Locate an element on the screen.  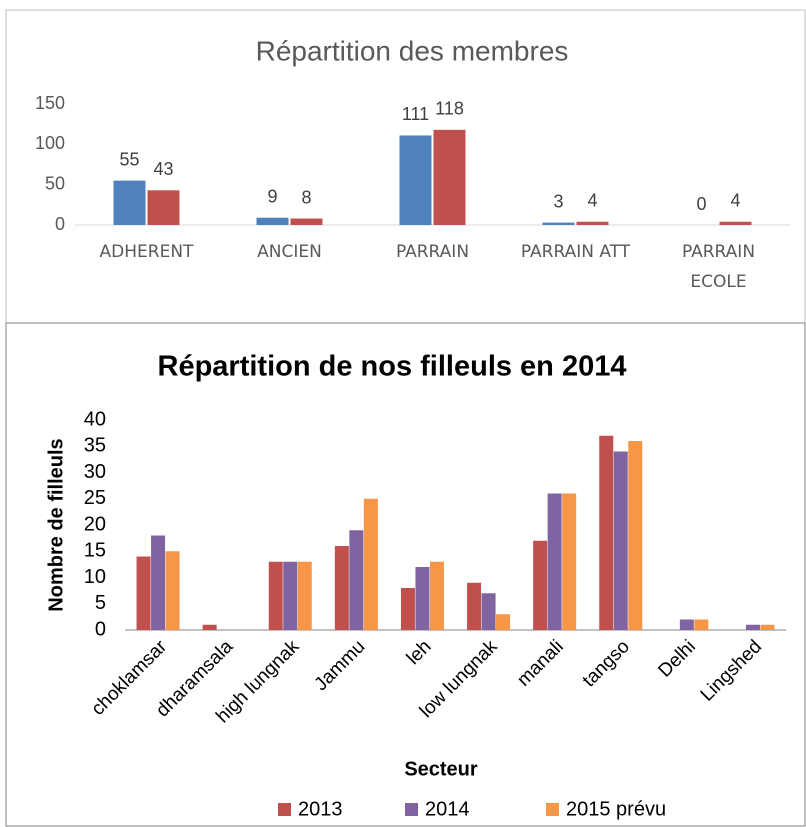
data-label: 8 is located at coordinates (306, 197).